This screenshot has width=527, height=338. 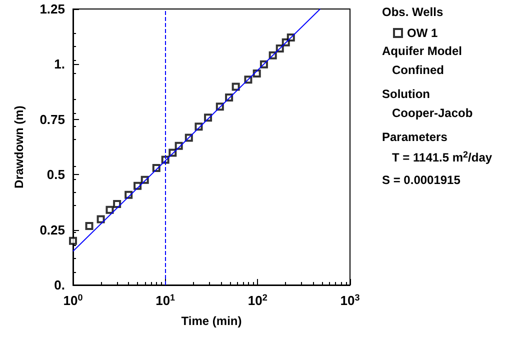 I want to click on text: Cooper-Jacob, so click(x=432, y=113).